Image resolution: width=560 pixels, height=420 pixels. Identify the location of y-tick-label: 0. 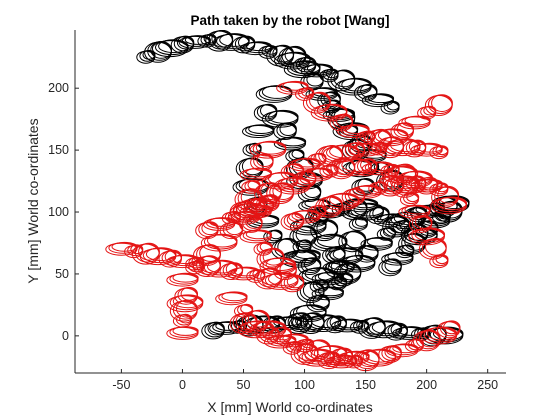
(65, 336).